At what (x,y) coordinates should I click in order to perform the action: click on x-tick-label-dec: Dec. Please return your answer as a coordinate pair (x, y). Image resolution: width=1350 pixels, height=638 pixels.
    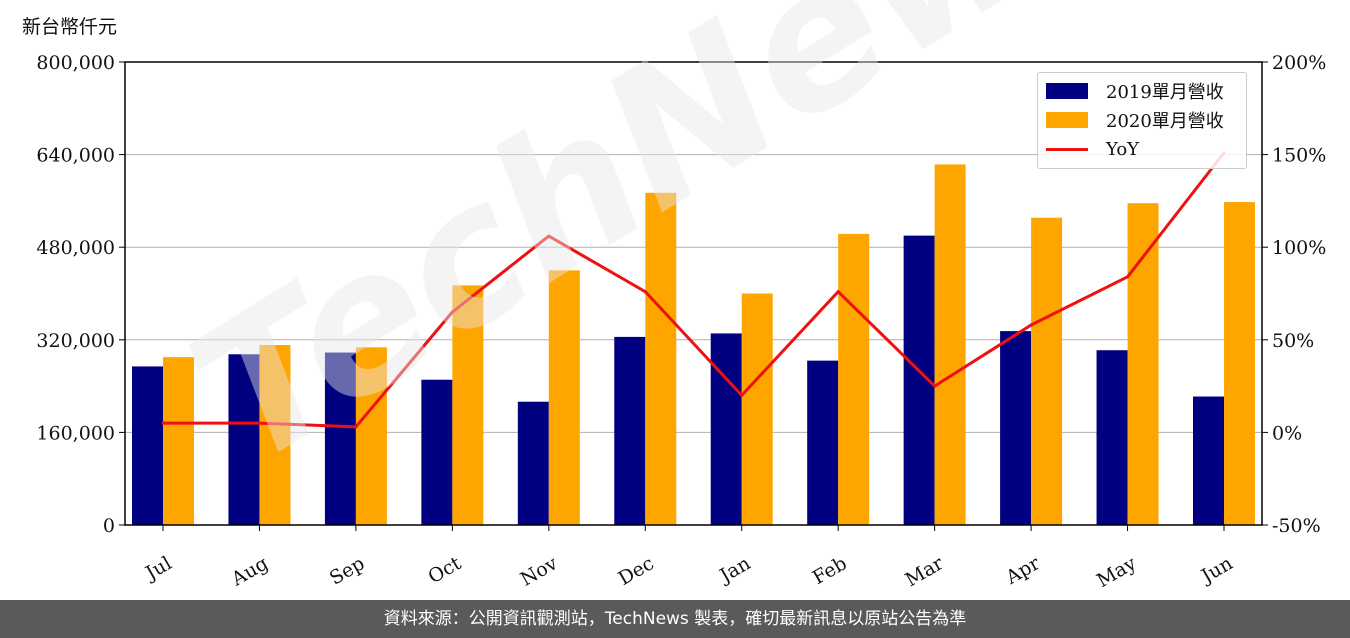
    Looking at the image, I should click on (636, 571).